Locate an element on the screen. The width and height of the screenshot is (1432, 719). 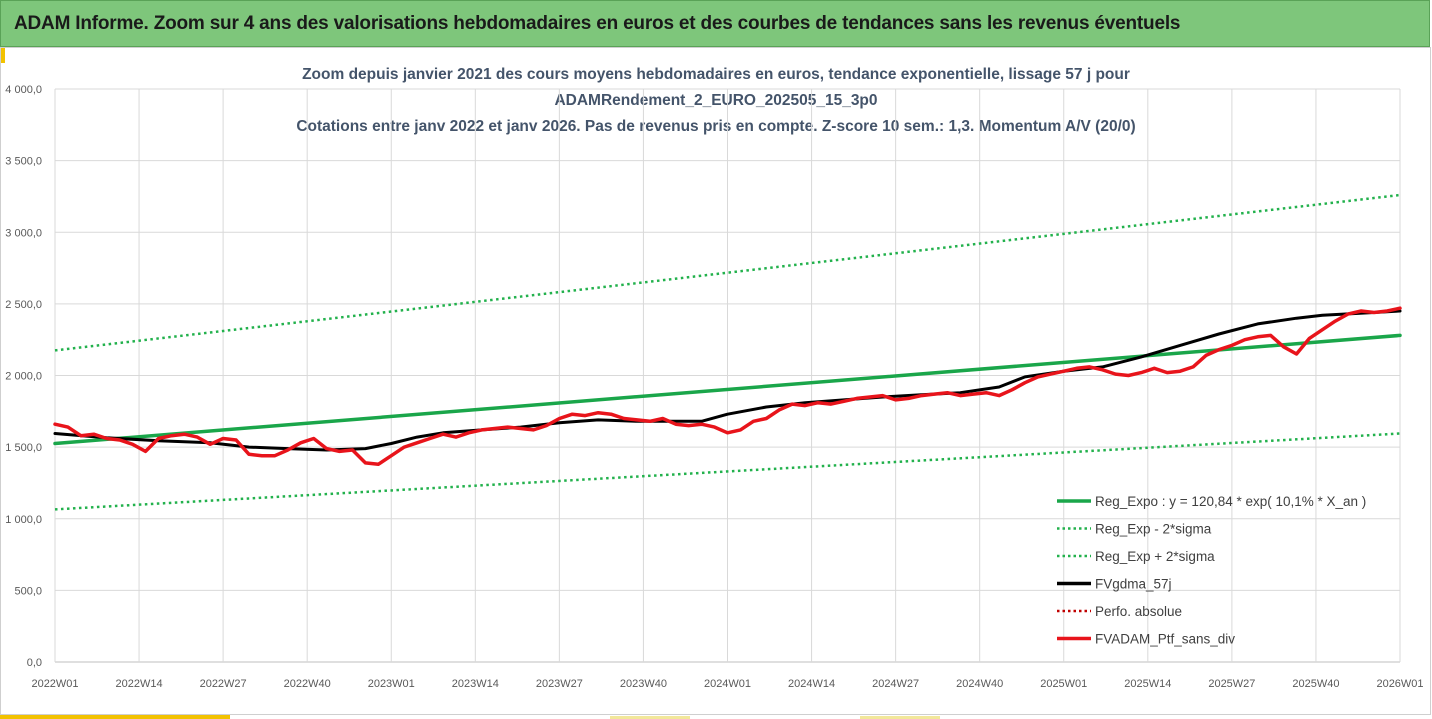
x-tick-label: 2025W27 is located at coordinates (1231, 684).